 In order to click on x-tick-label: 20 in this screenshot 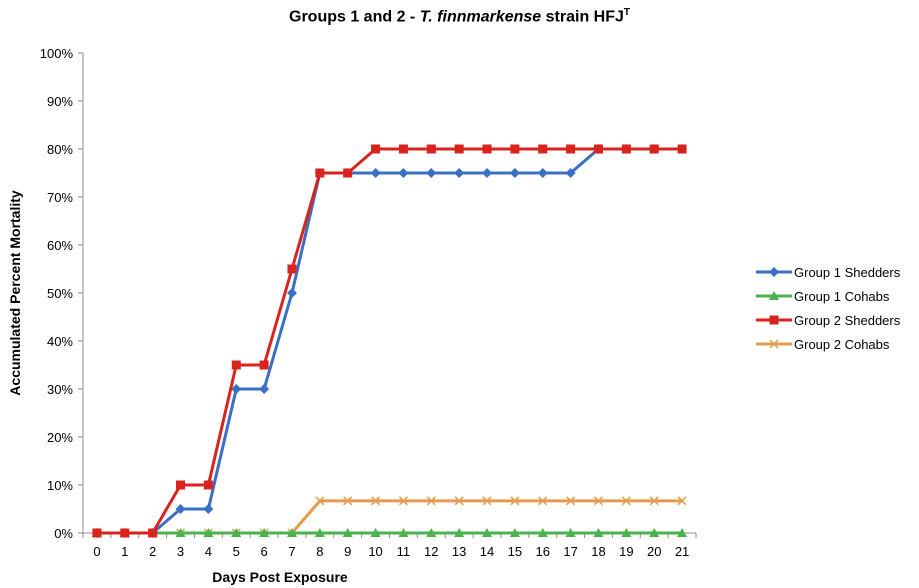, I will do `click(654, 551)`.